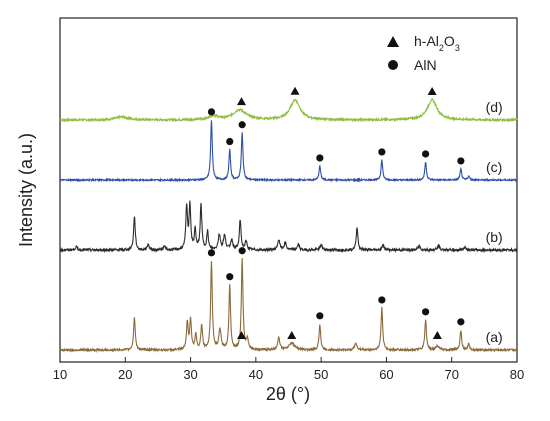 The width and height of the screenshot is (550, 421). Describe the element at coordinates (393, 65) in the screenshot. I see `legend-circle-marker` at that location.